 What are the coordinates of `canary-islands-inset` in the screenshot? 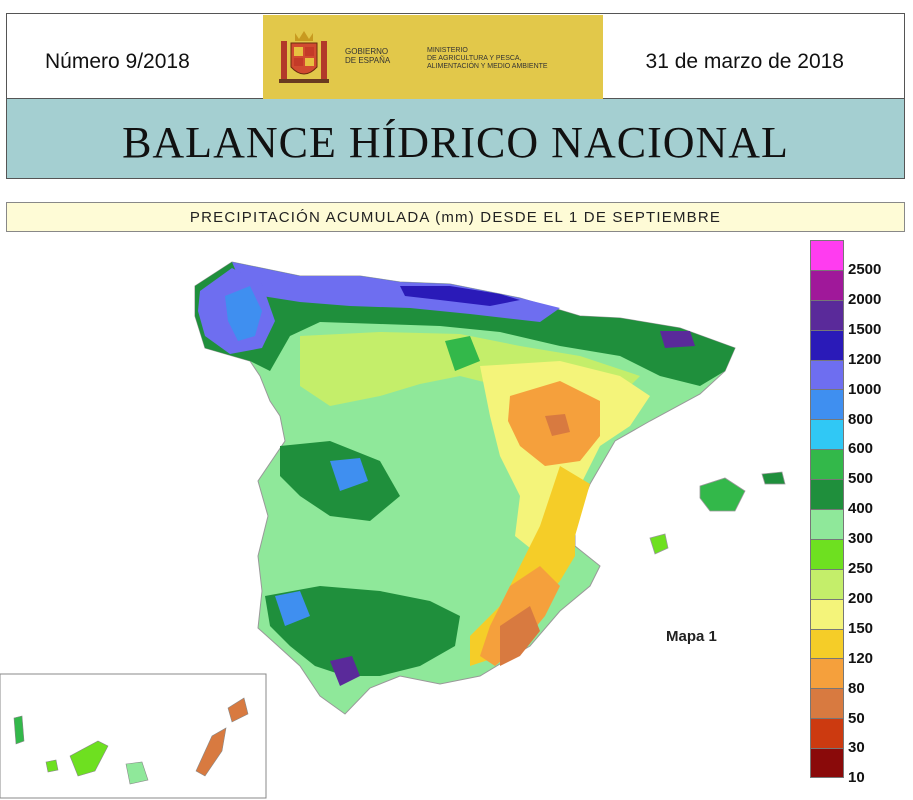 It's located at (133, 736).